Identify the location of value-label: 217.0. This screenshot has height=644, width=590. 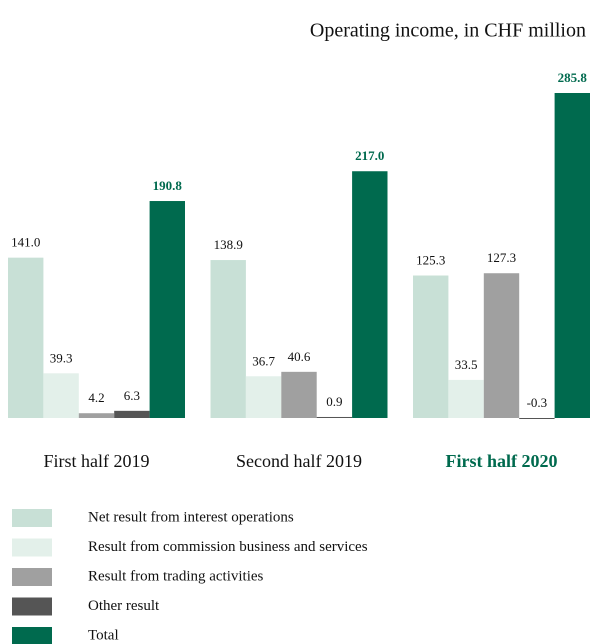
(369, 155).